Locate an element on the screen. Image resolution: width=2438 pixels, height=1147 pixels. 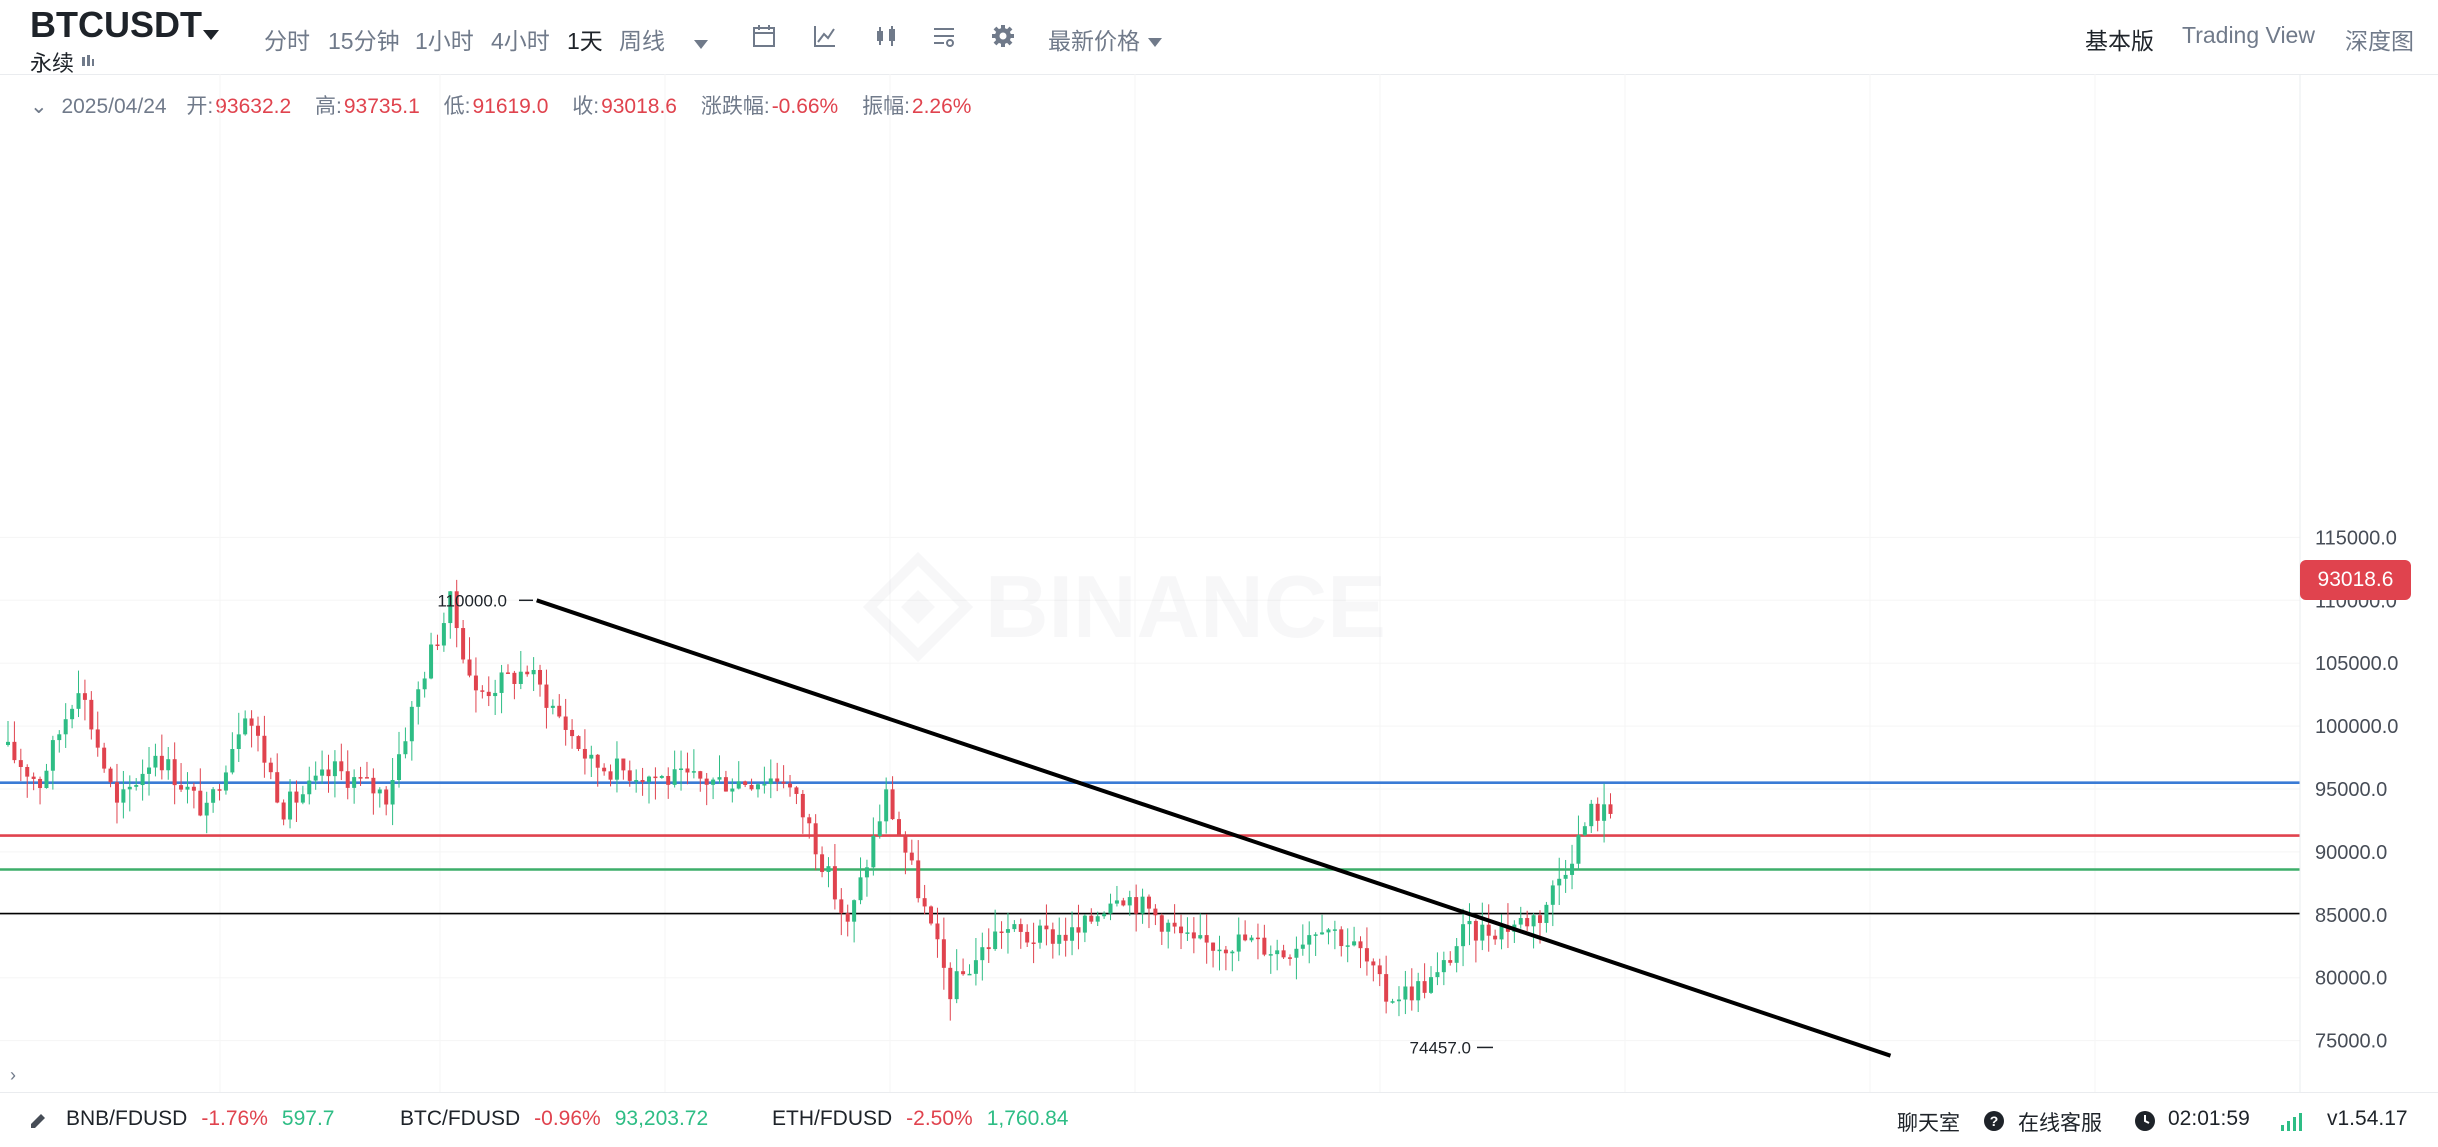
view-tab-tradingview: Trading View is located at coordinates (2248, 35).